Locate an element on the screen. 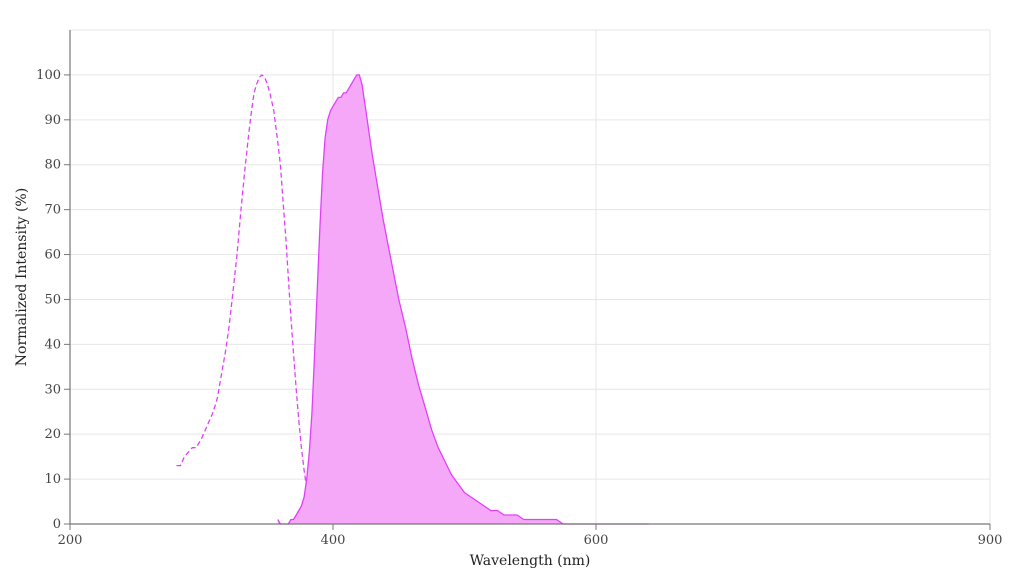  y-tick-label: 40 is located at coordinates (52, 344).